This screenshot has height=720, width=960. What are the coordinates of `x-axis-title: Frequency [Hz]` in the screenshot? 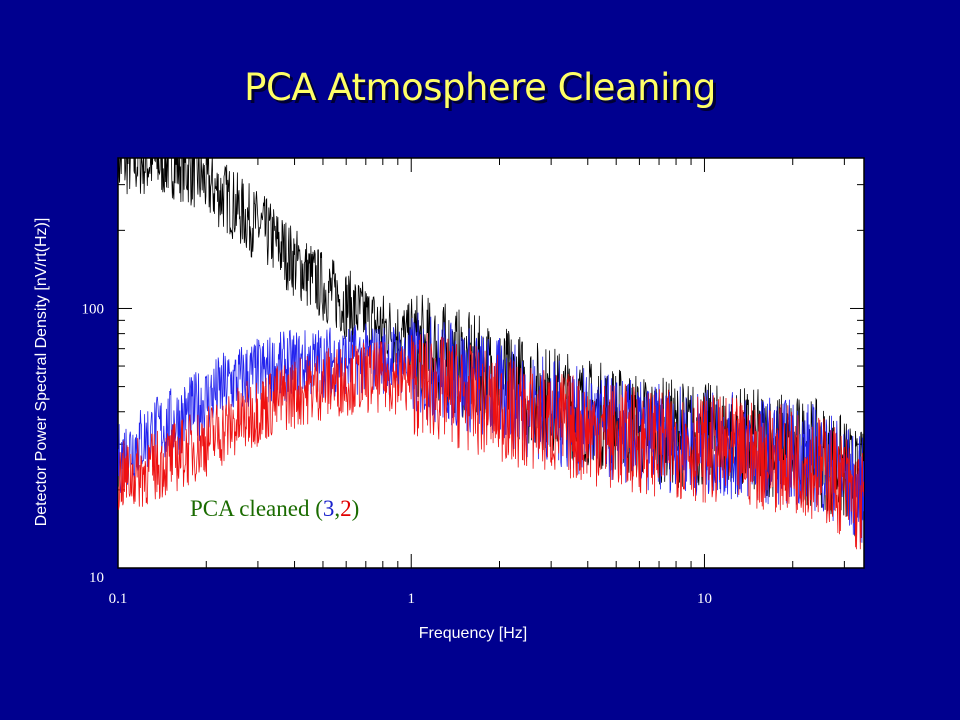 It's located at (473, 633).